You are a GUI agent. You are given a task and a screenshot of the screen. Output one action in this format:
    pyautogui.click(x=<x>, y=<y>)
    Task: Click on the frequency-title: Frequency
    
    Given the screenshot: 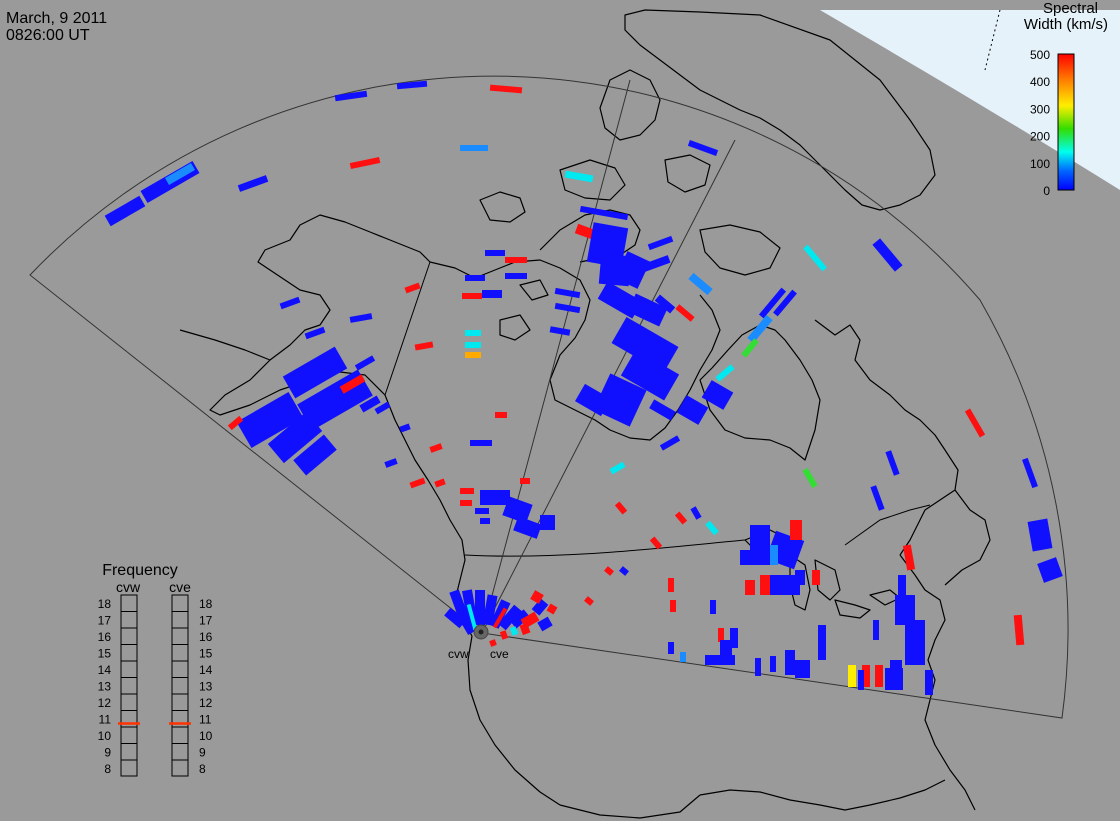 What is the action you would take?
    pyautogui.click(x=140, y=570)
    